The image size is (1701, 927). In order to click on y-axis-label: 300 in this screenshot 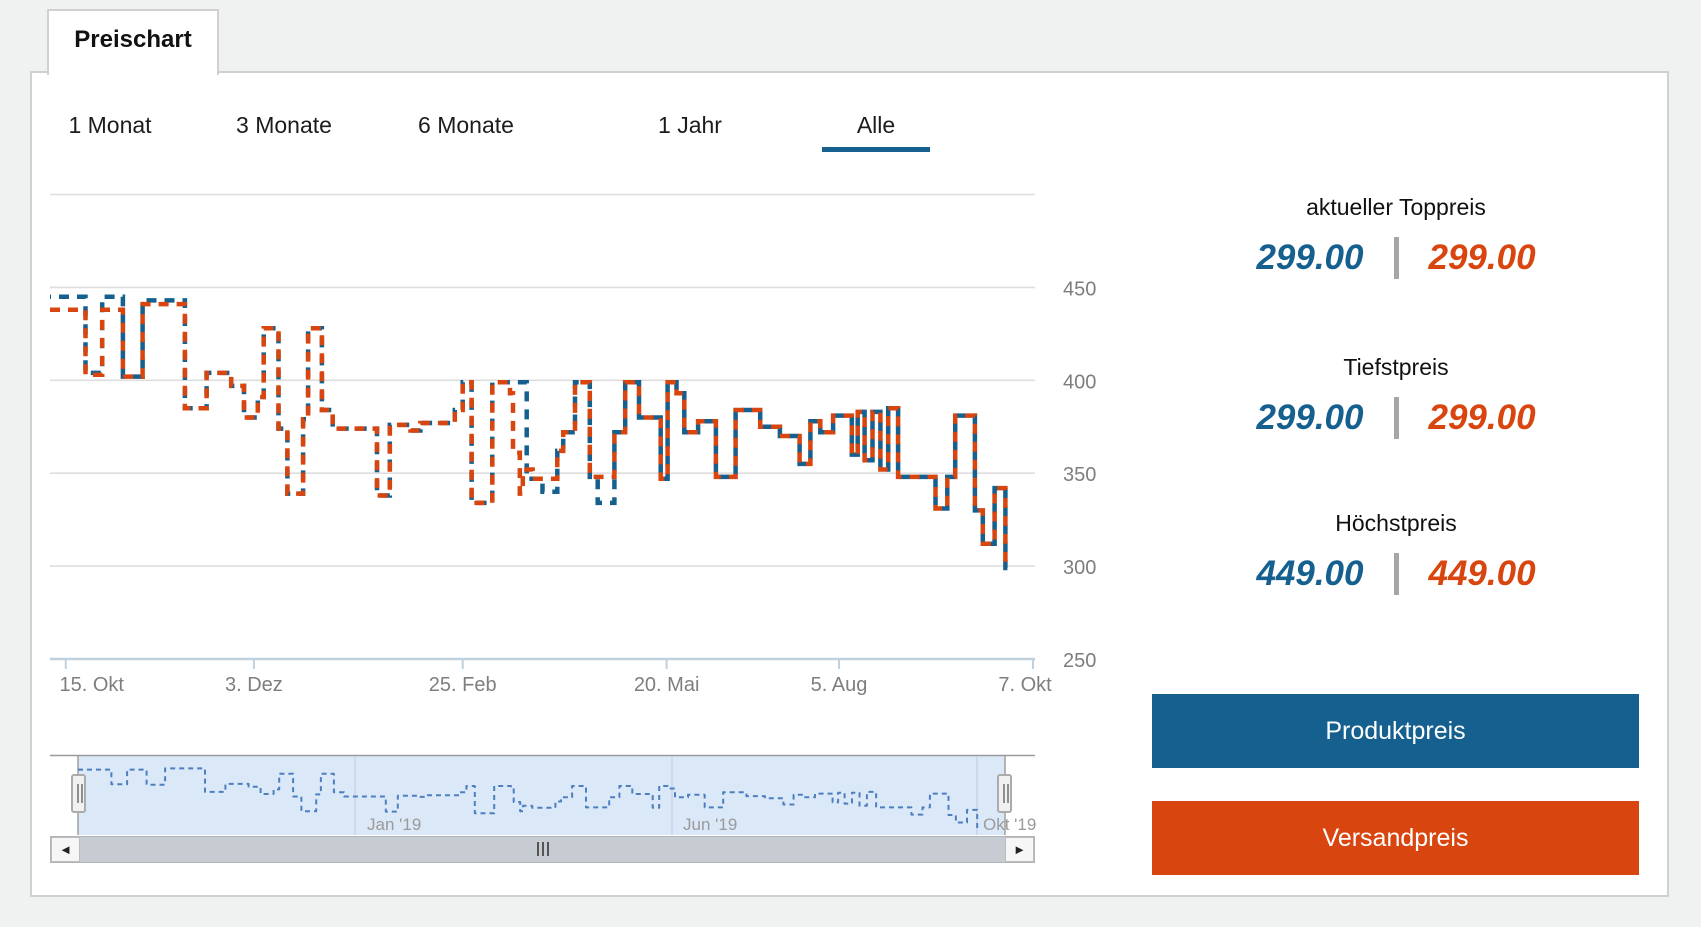, I will do `click(1079, 568)`.